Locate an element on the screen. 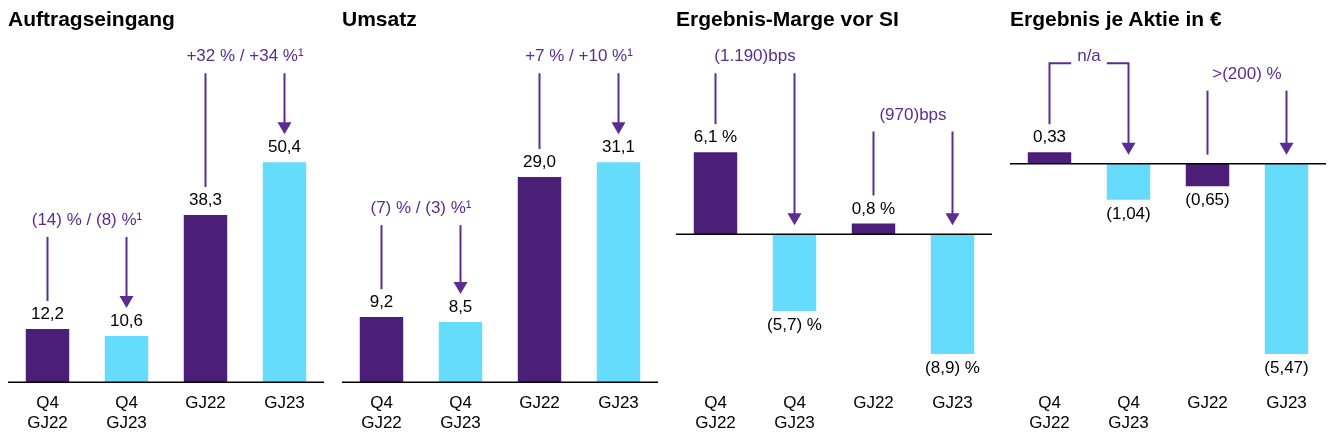  chart-title: Ergebnis je Aktie in € is located at coordinates (1116, 19).